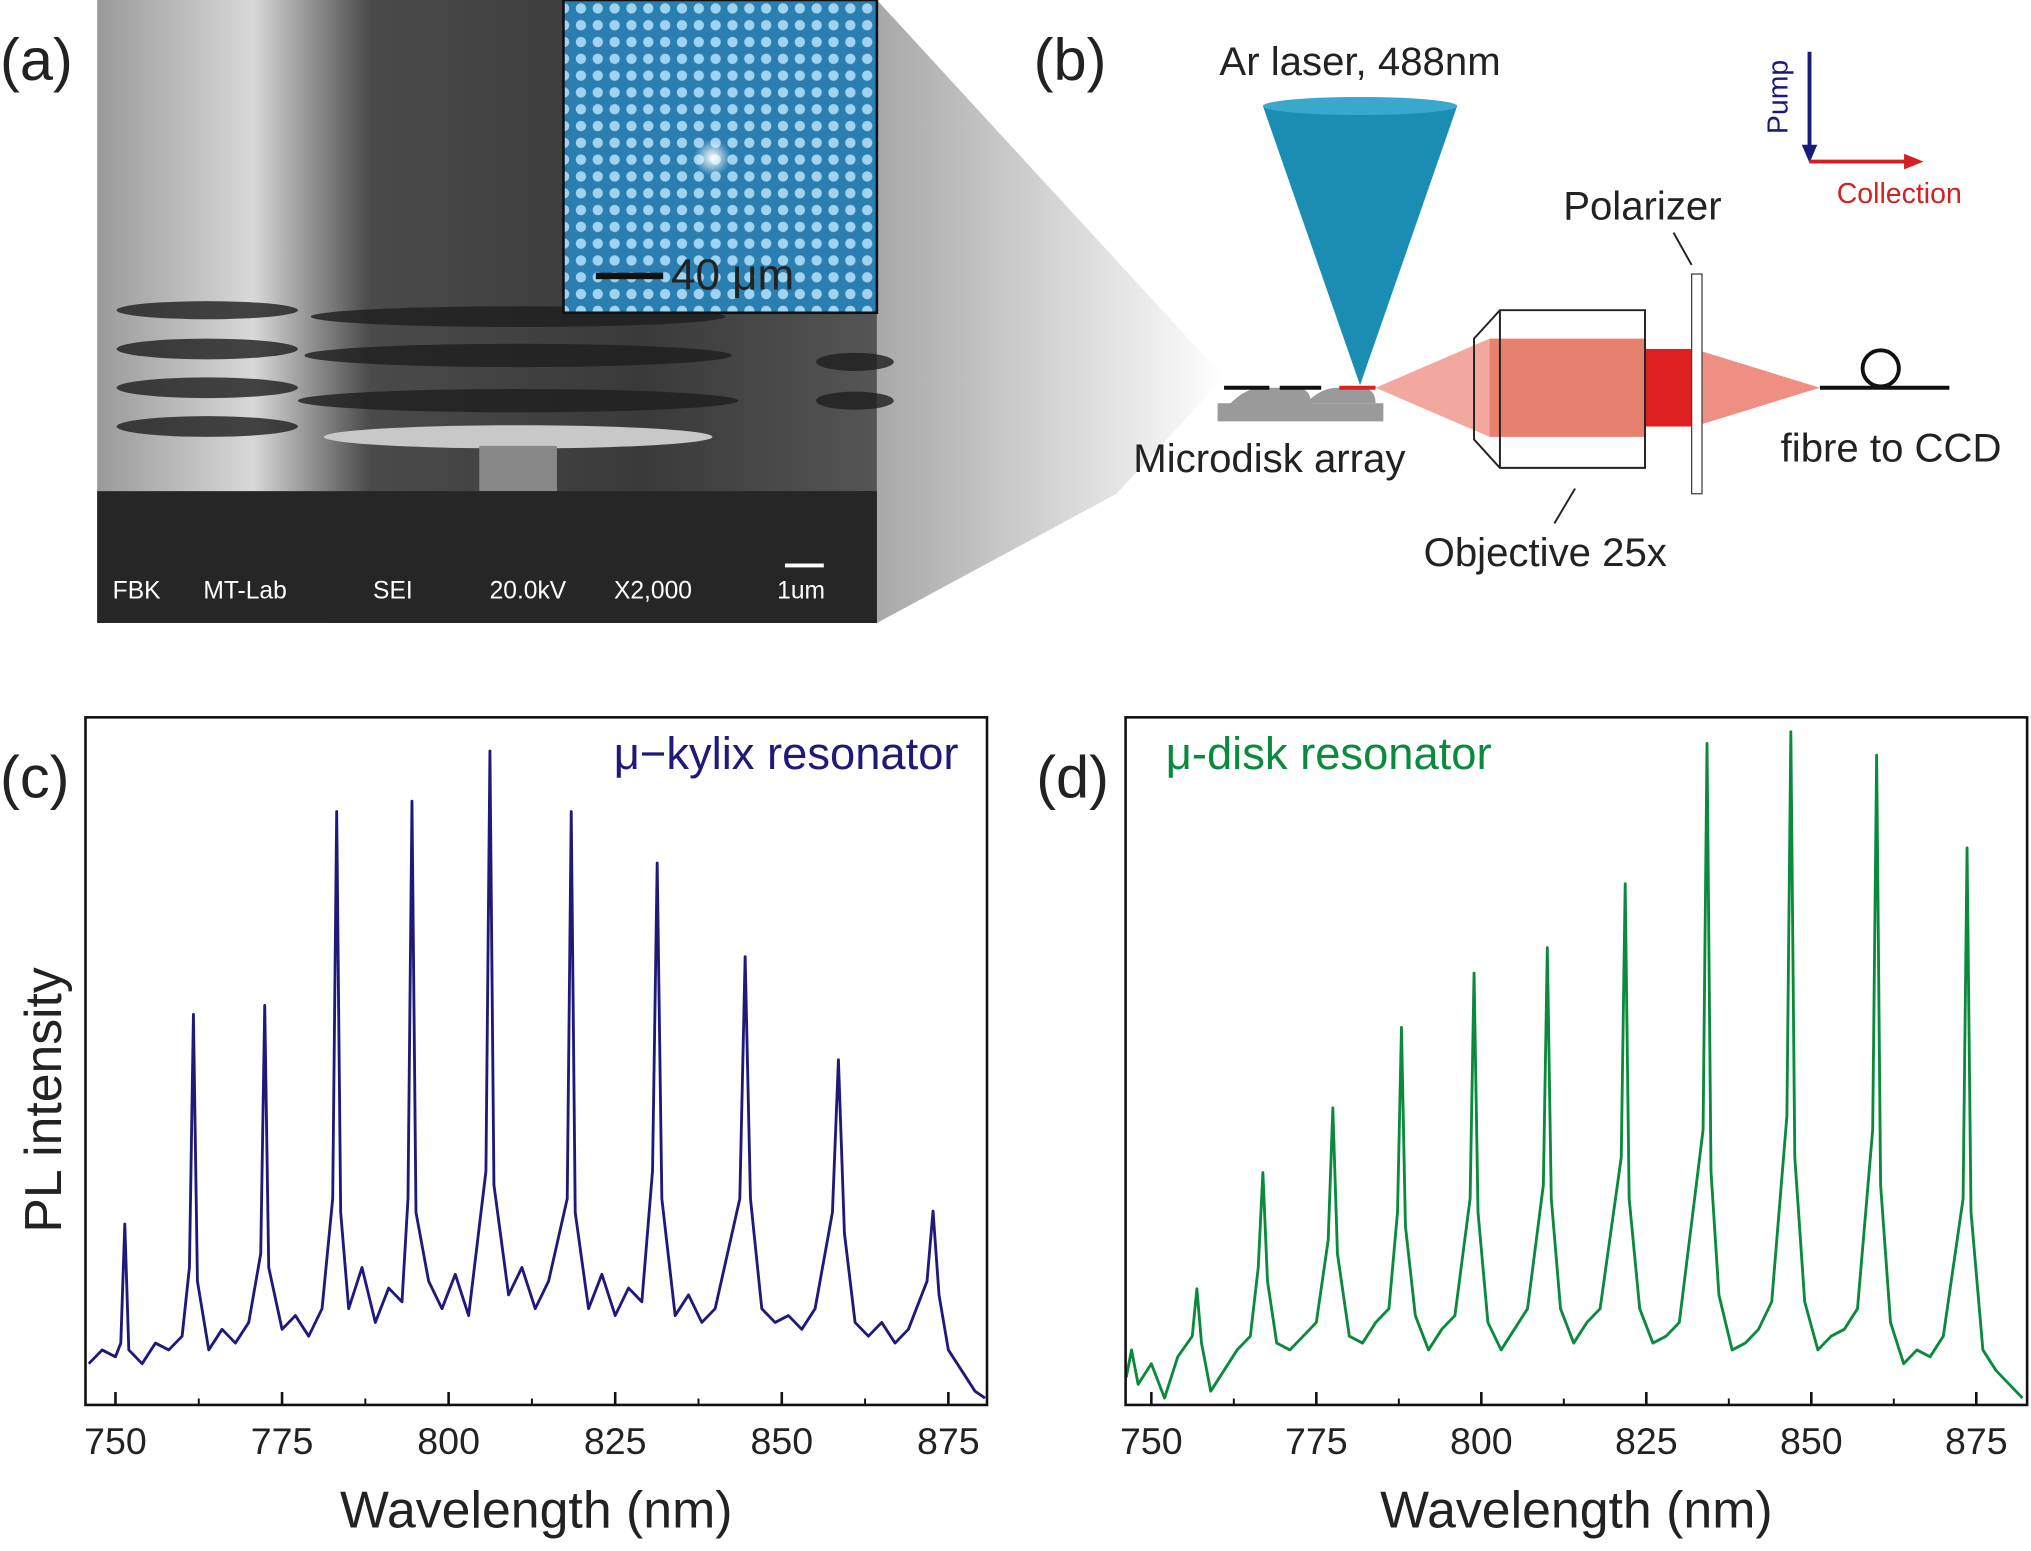  What do you see at coordinates (528, 590) in the screenshot?
I see `sem-info: 20.0kV` at bounding box center [528, 590].